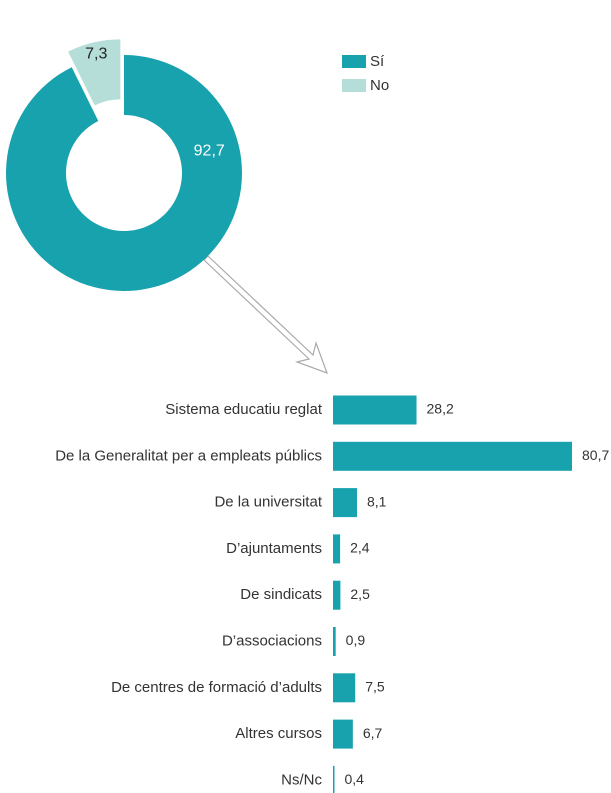  I want to click on value-label: 92,7, so click(209, 150).